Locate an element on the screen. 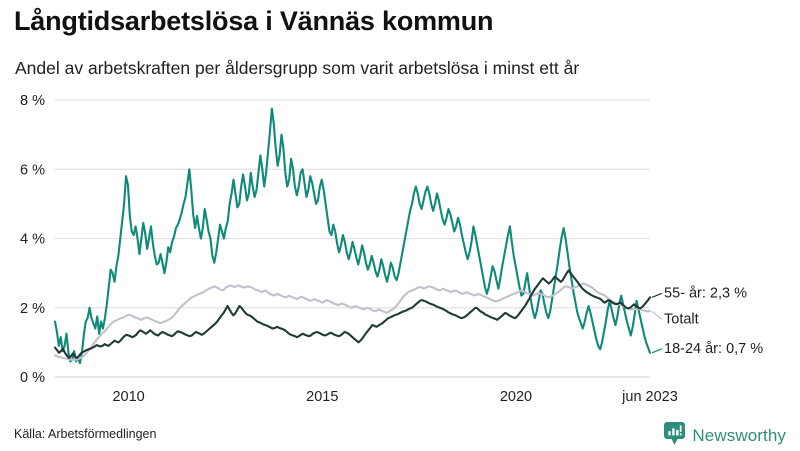  series-inline-labels-group: 55- år: 2,3 % Totalt 18-24 år: 0,7 % is located at coordinates (707, 321).